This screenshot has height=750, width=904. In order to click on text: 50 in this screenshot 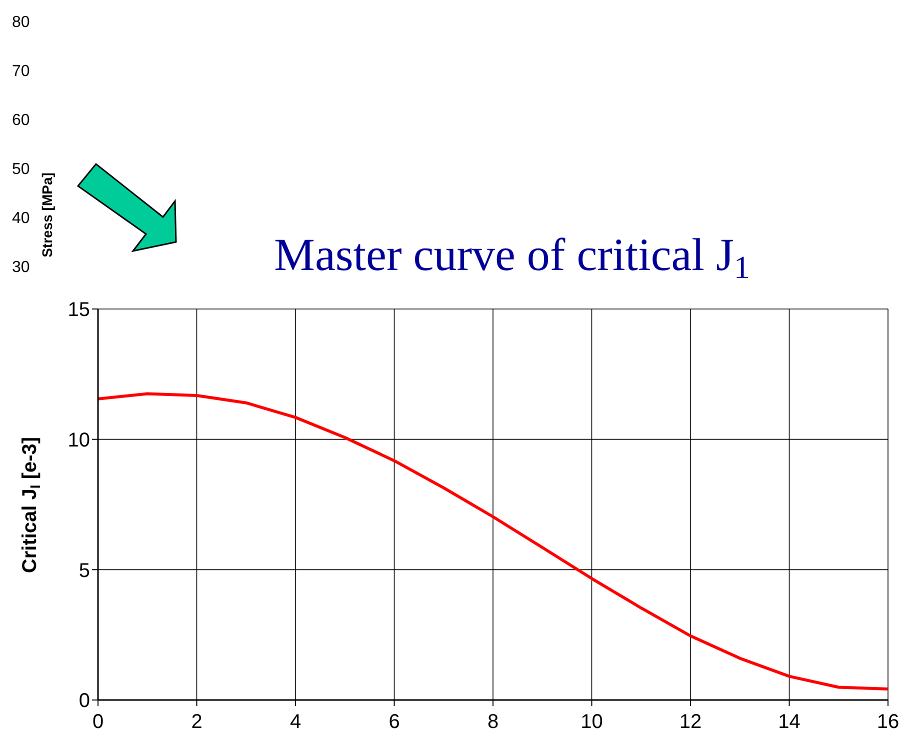, I will do `click(21, 169)`.